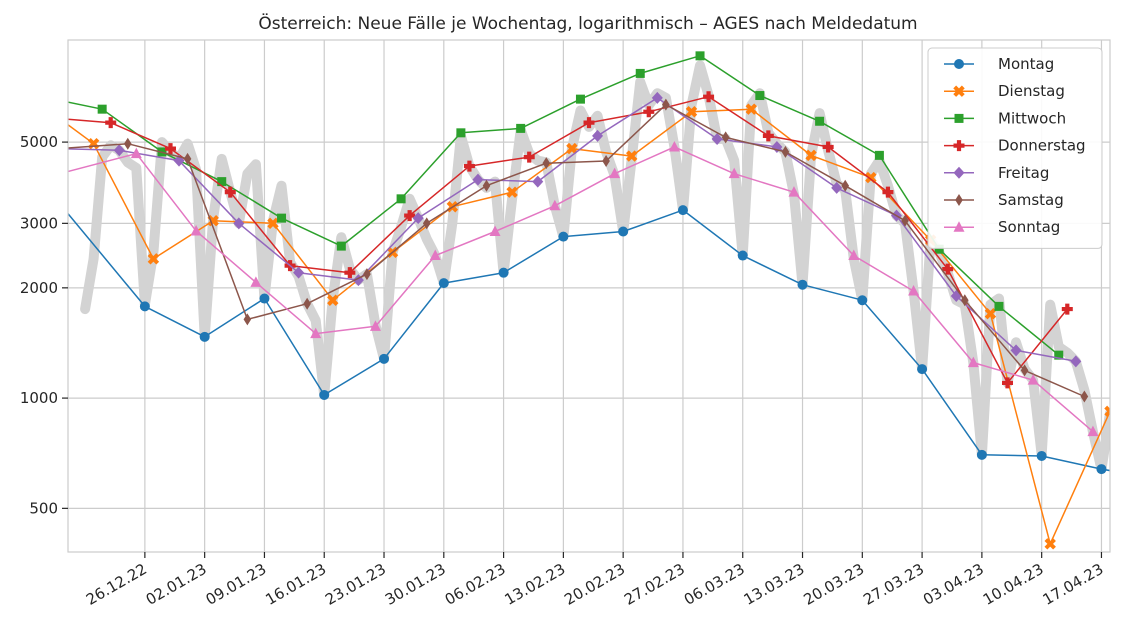 Image resolution: width=1122 pixels, height=633 pixels. I want to click on y-axis: 500 1000 2000 3000 5000, so click(44, 325).